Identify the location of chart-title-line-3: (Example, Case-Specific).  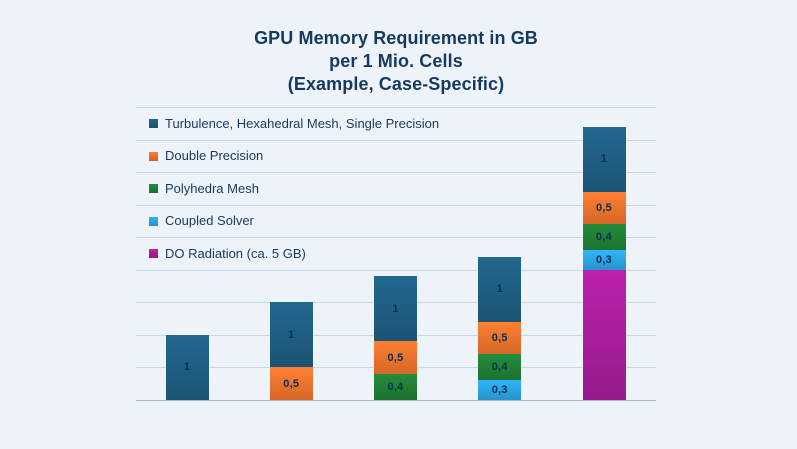
(396, 84).